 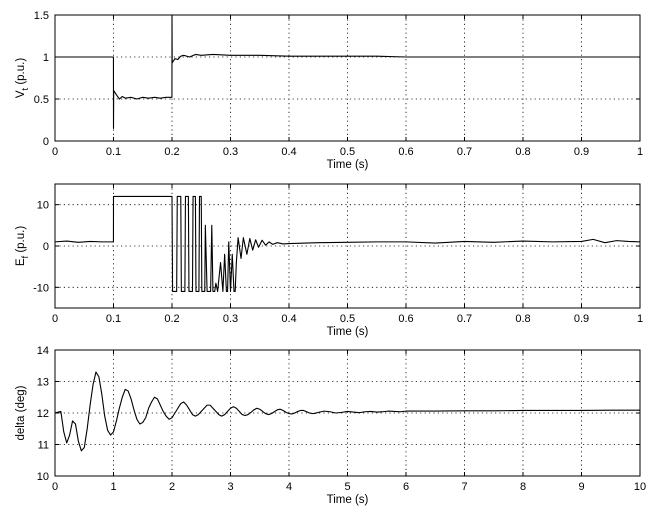 What do you see at coordinates (581, 487) in the screenshot?
I see `x-tick-label: 9` at bounding box center [581, 487].